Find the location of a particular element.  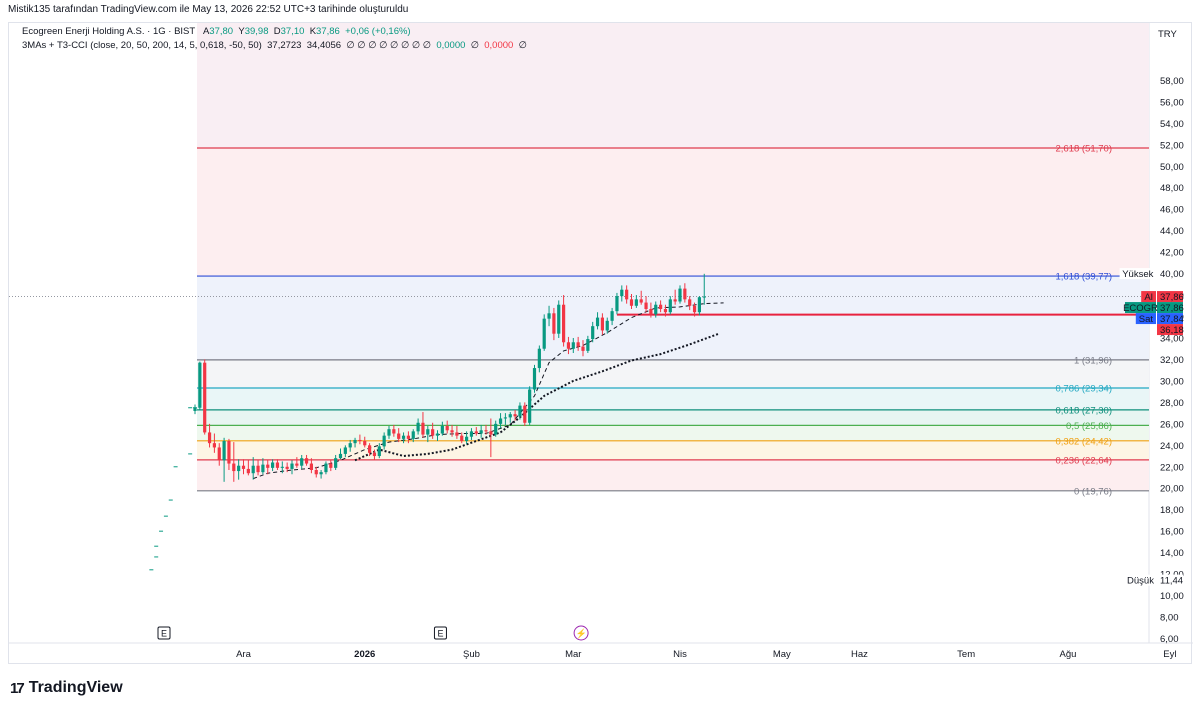

ma-fast-line is located at coordinates (488, 391).